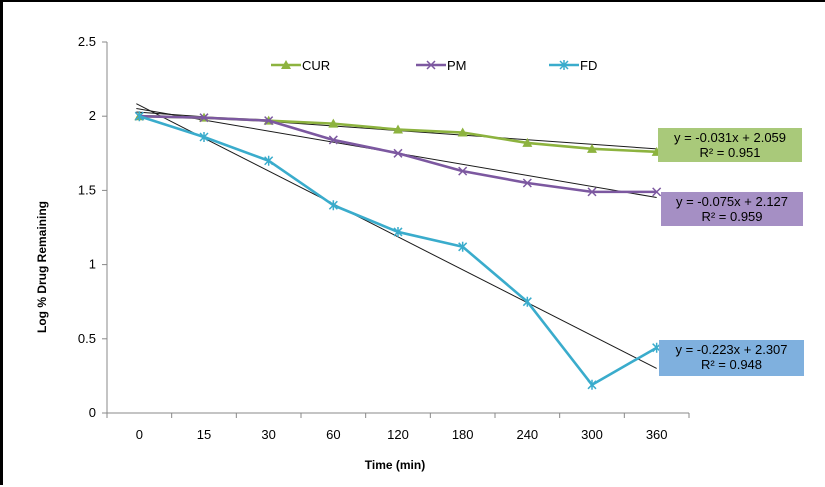 This screenshot has height=487, width=825. I want to click on x-tick-label: 30, so click(268, 434).